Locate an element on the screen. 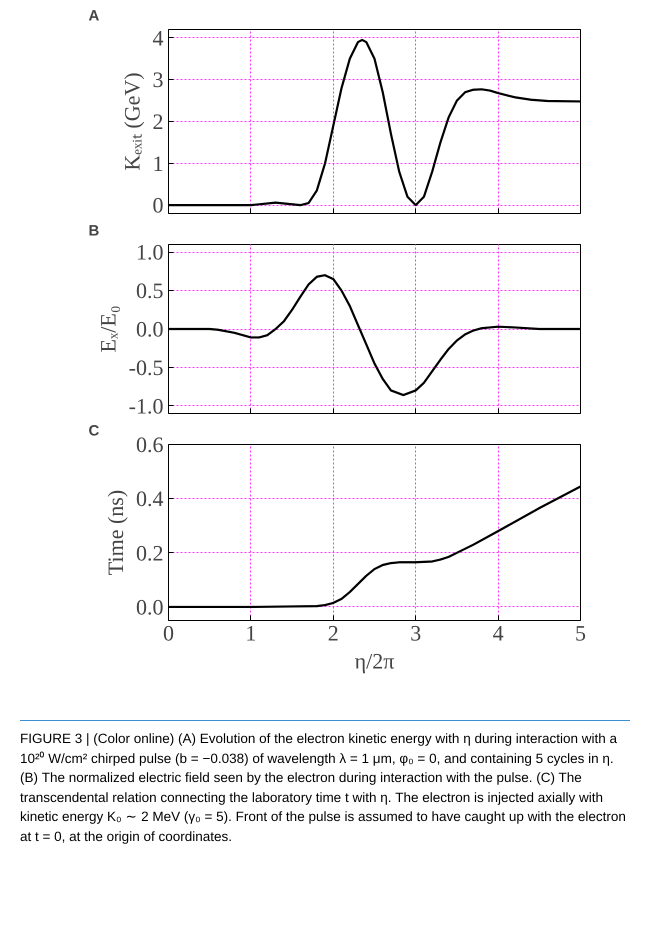  y-tick-label: 1.0 is located at coordinates (150, 252).